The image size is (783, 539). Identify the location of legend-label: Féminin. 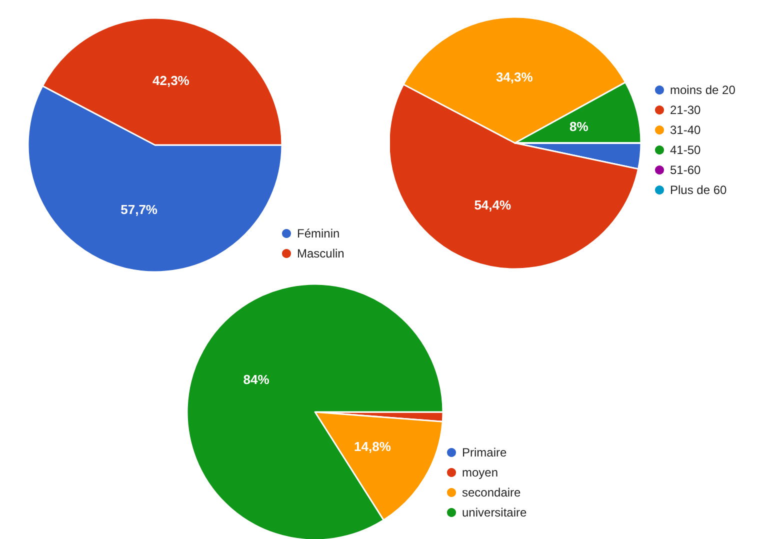
(318, 233).